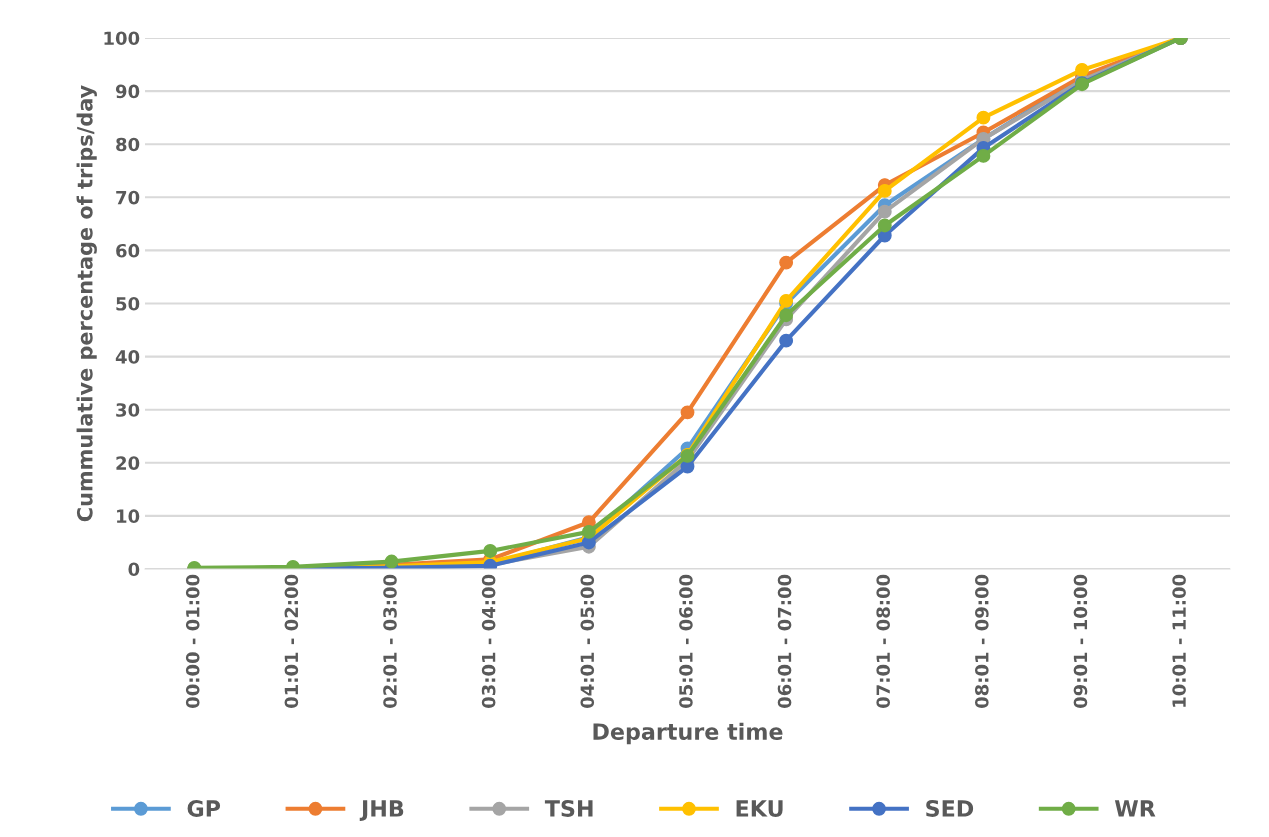  I want to click on x-tick-label: 05:01 - 06:00, so click(686, 641).